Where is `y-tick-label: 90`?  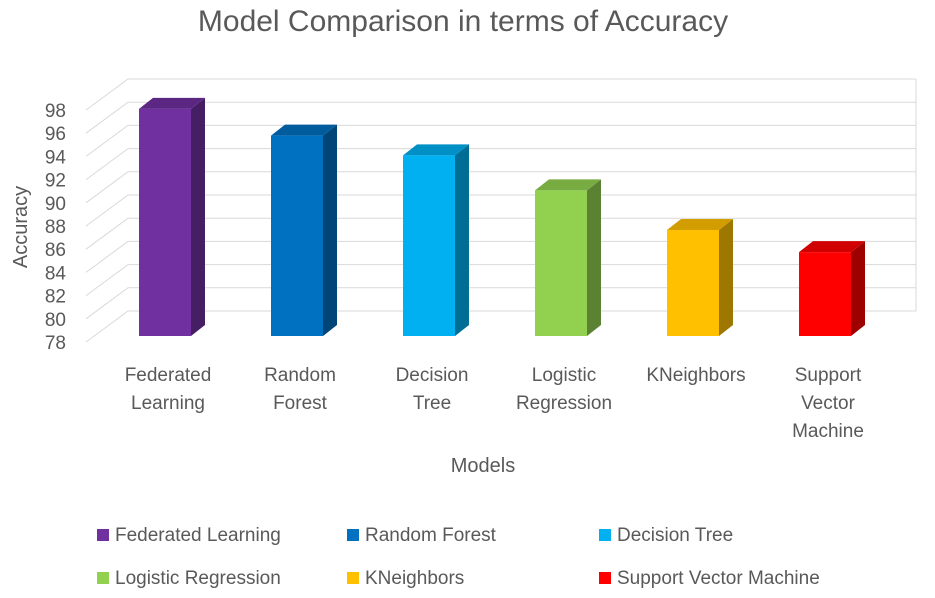
y-tick-label: 90 is located at coordinates (55, 204).